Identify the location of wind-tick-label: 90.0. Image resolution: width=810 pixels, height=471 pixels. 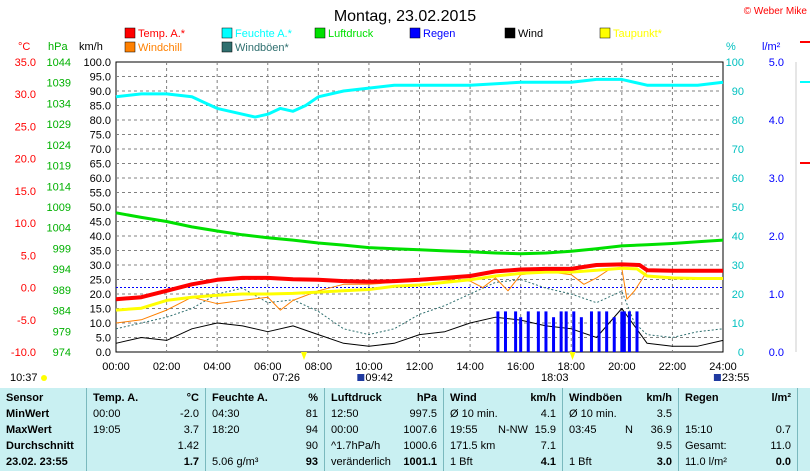
(100, 92).